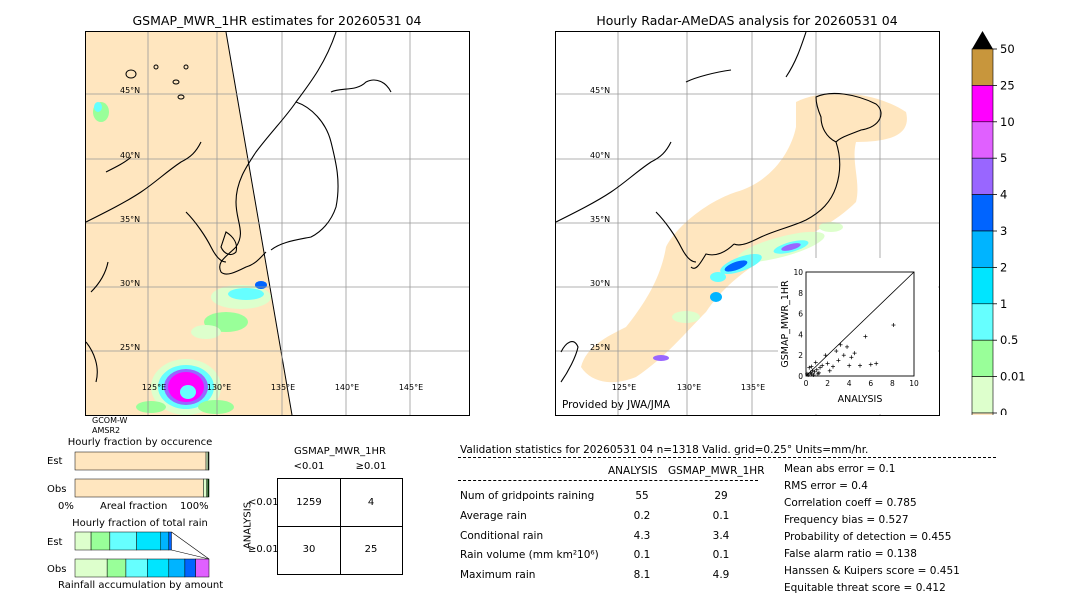 This screenshot has width=1080, height=612. I want to click on colorbar: 50 25 10 5 4 3 2 1 0.5 0.01 0, so click(1000, 240).